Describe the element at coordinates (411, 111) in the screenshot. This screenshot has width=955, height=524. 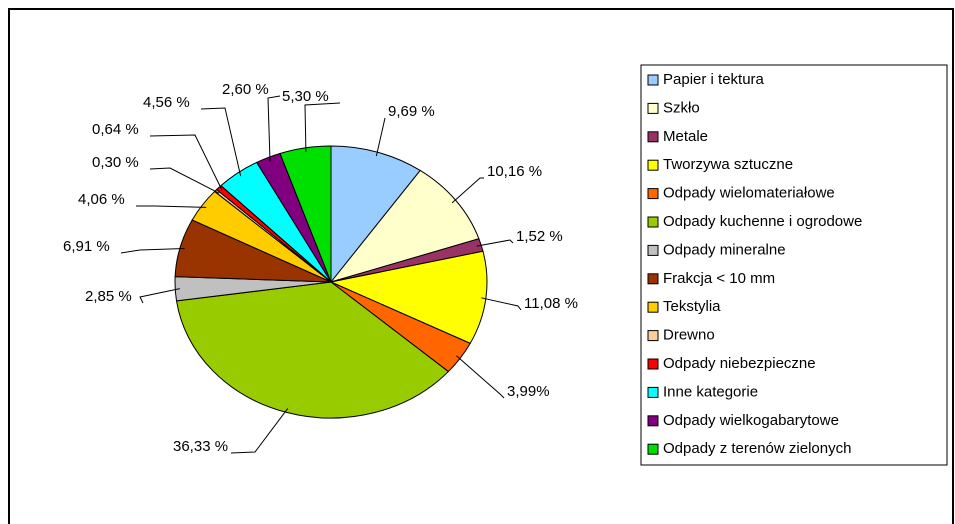
I see `data-label: 9,69 %` at that location.